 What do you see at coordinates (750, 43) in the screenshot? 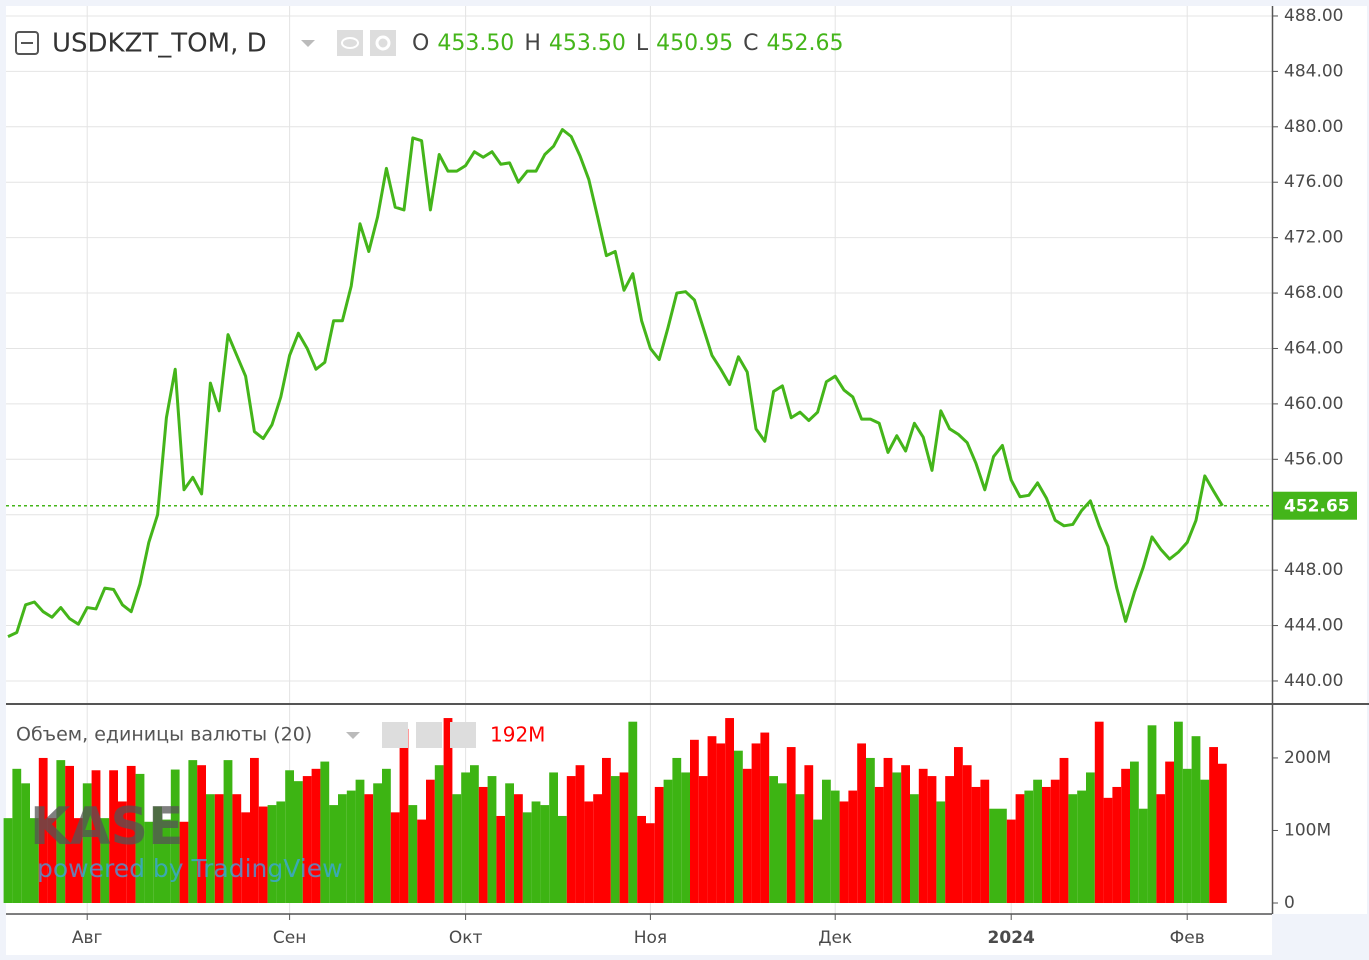
I see `ohlc-name: C` at bounding box center [750, 43].